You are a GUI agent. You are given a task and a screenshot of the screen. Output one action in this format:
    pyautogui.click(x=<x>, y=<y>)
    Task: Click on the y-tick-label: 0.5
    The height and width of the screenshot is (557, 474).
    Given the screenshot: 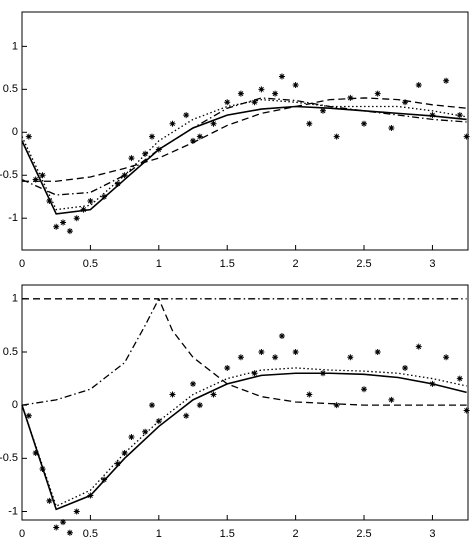 What is the action you would take?
    pyautogui.click(x=10, y=89)
    